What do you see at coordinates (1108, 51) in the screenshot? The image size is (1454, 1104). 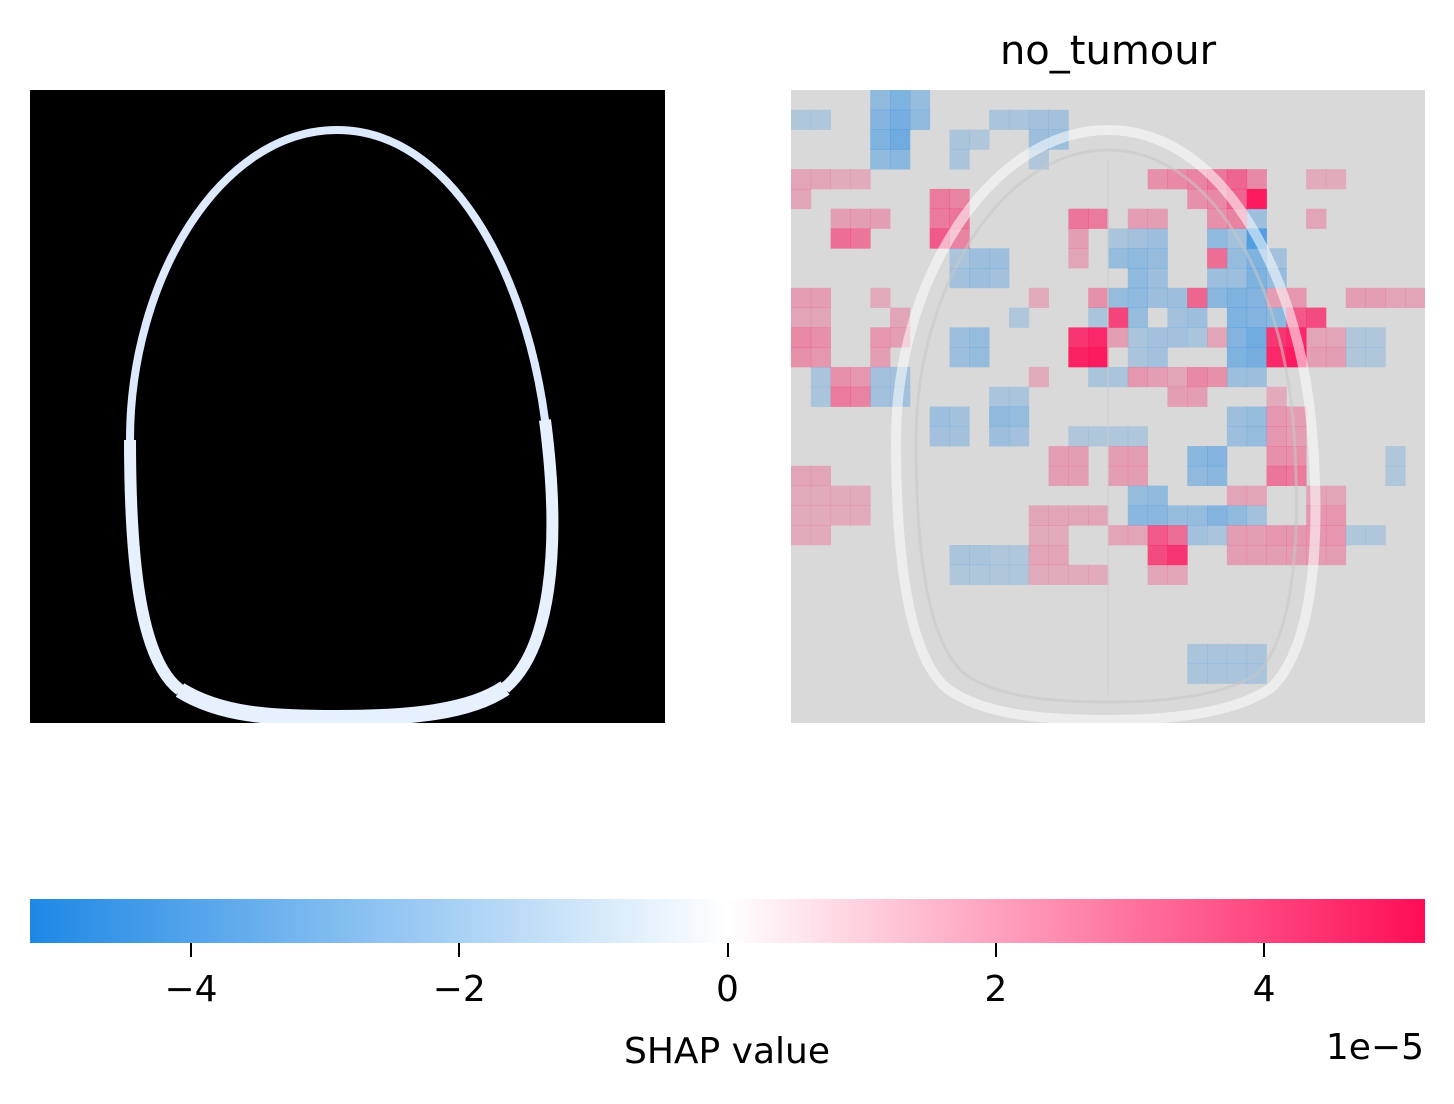 I see `panel-title: no_tumour` at bounding box center [1108, 51].